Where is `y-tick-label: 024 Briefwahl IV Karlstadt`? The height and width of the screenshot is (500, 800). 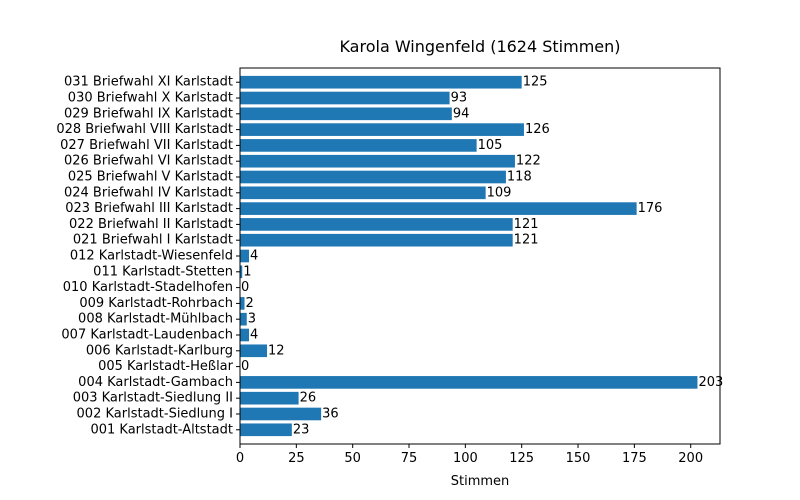
y-tick-label: 024 Briefwahl IV Karlstadt is located at coordinates (148, 192).